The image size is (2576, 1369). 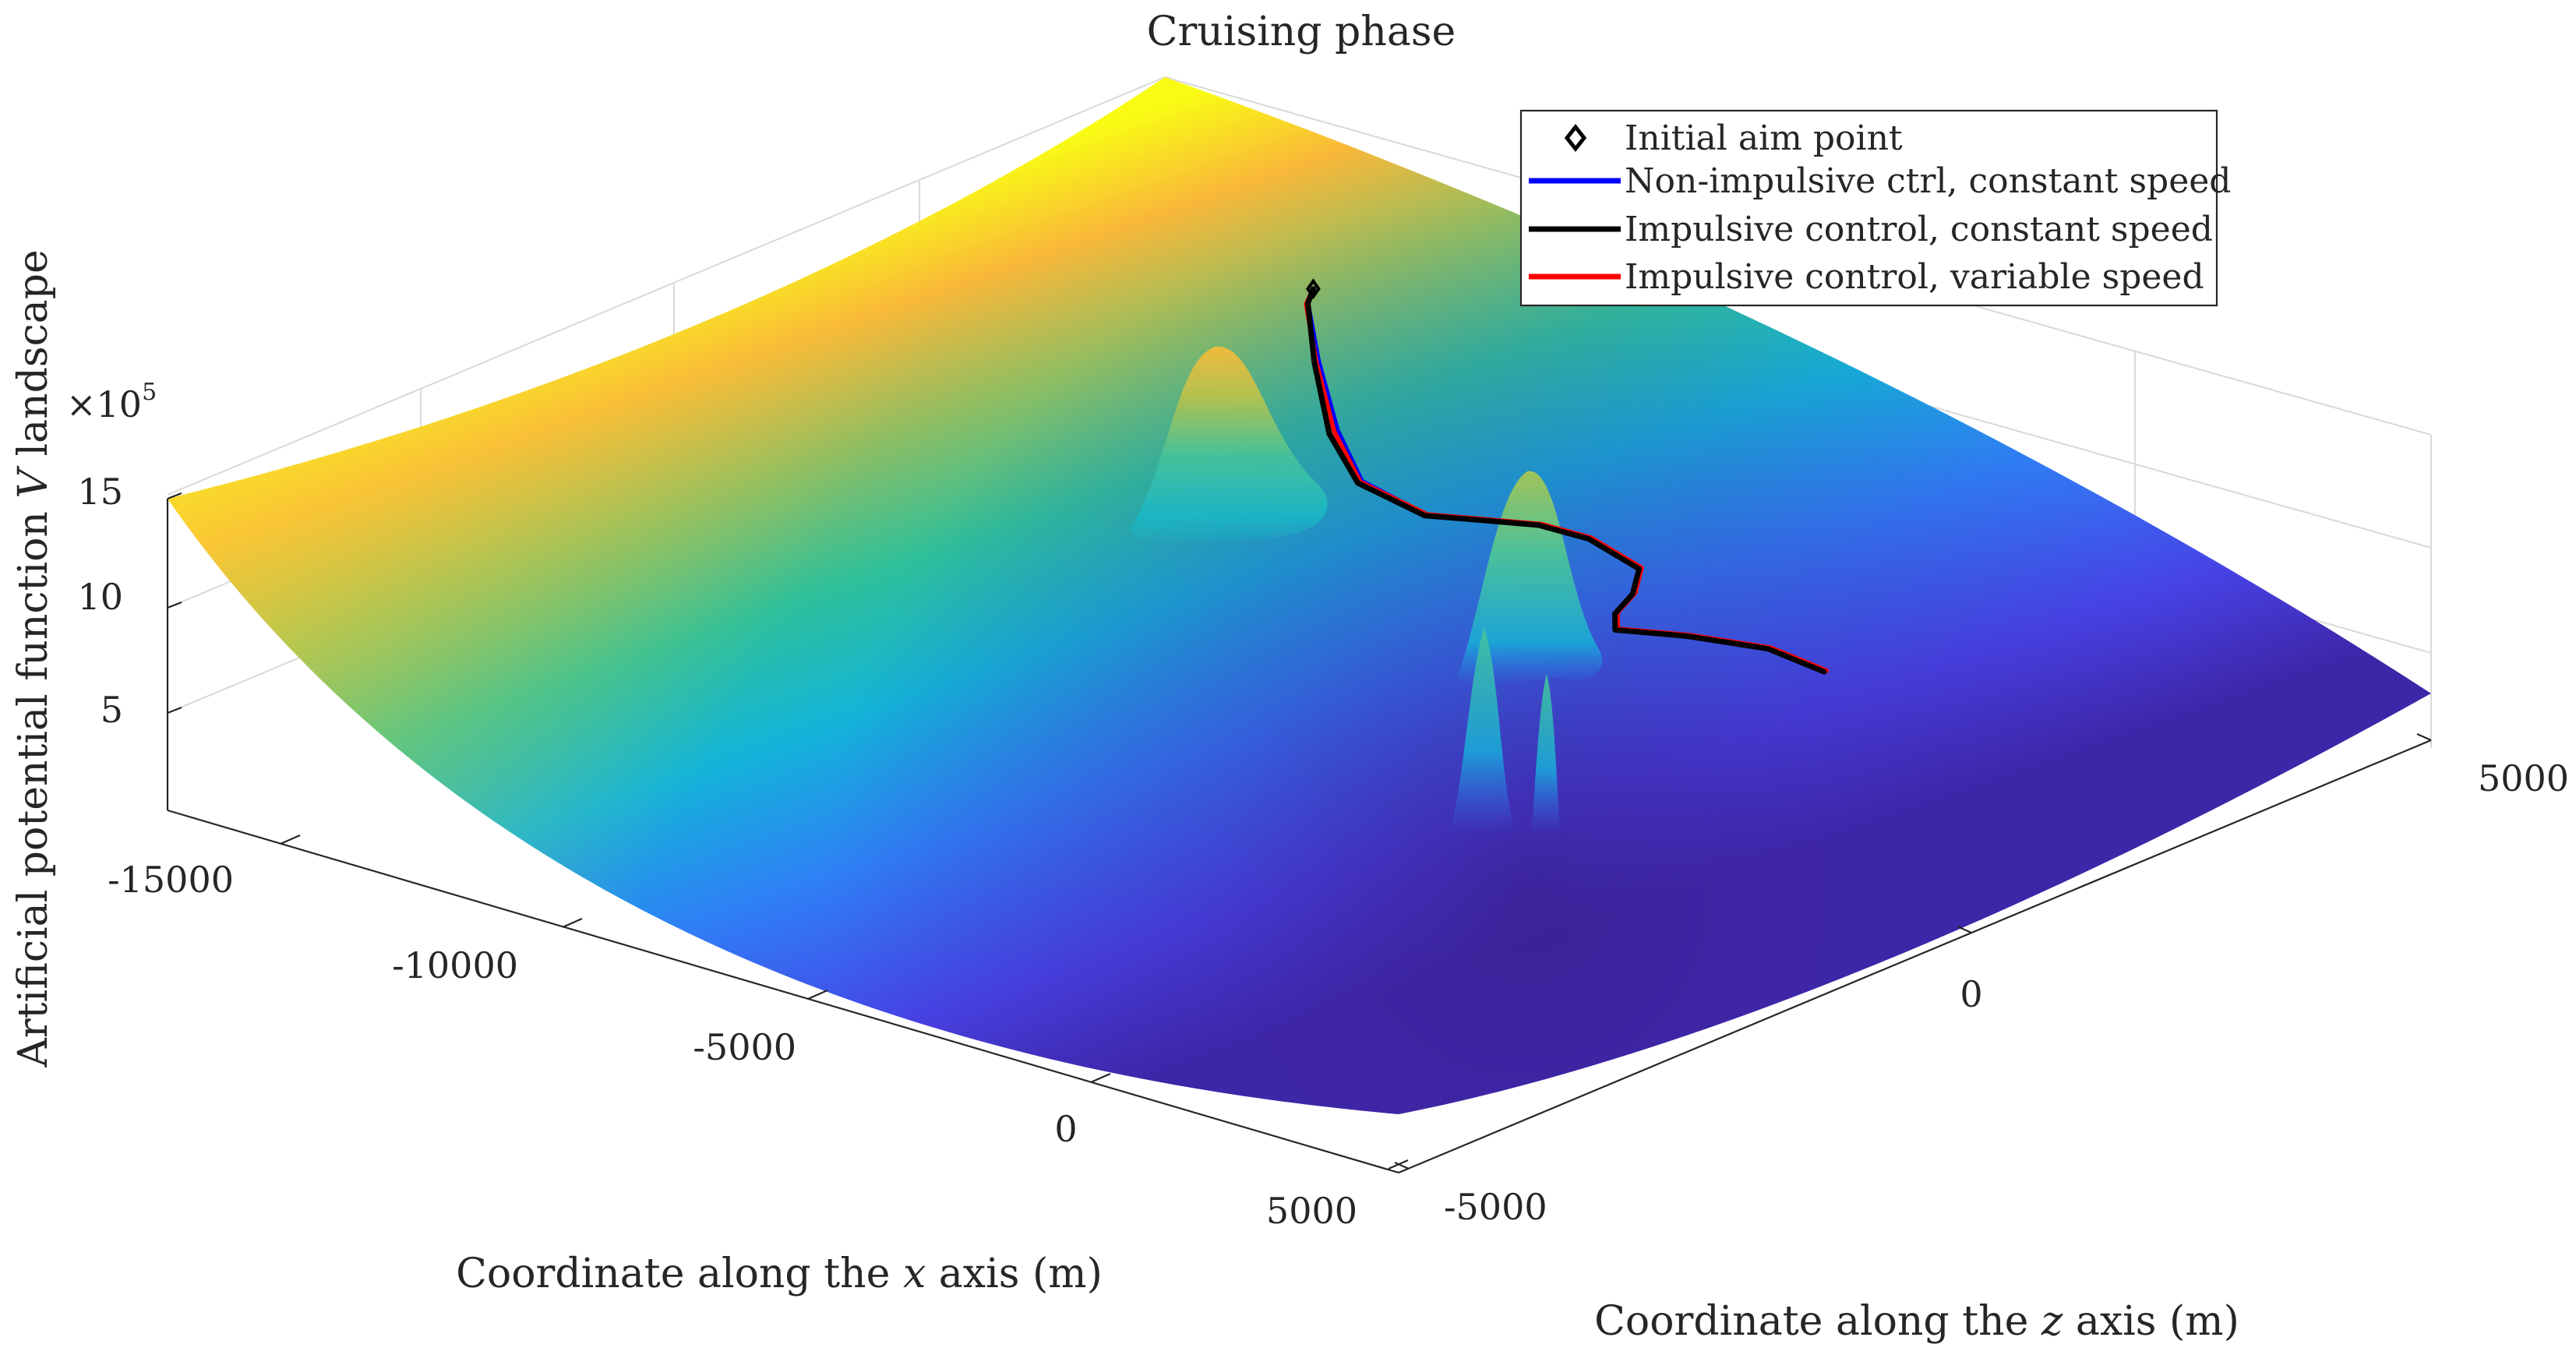 I want to click on svg-text: Initial aim point, so click(x=1764, y=138).